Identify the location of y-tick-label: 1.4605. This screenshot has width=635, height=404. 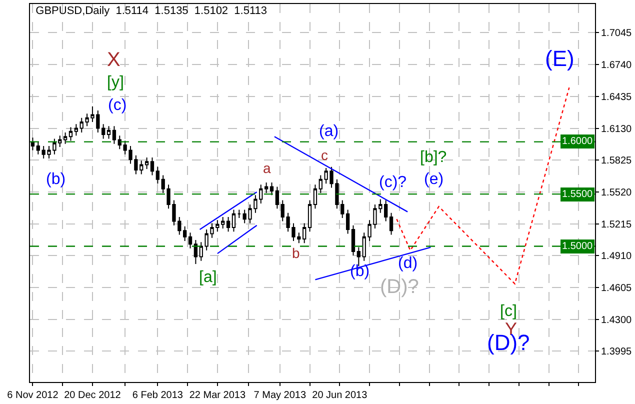
(616, 288).